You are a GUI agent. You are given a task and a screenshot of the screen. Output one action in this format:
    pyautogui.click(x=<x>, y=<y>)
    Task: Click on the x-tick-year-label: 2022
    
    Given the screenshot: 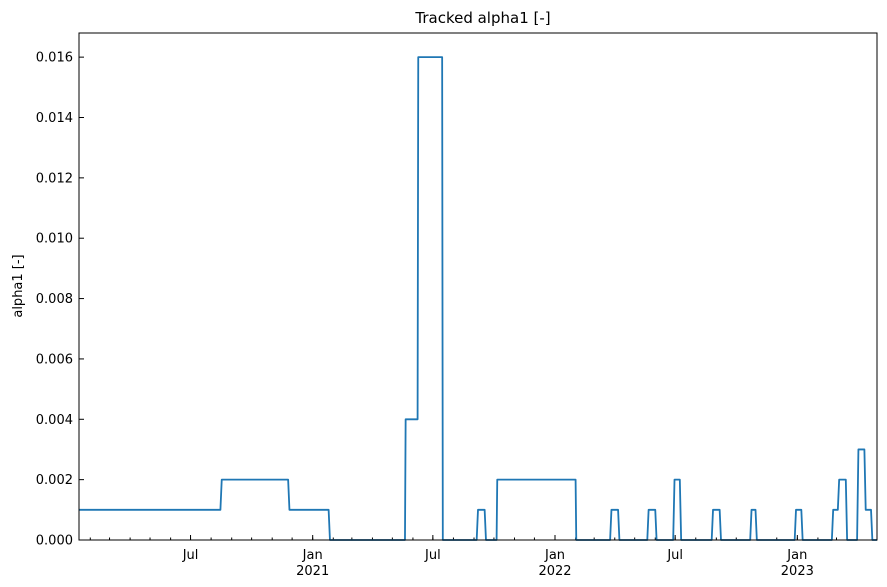 What is the action you would take?
    pyautogui.click(x=554, y=571)
    